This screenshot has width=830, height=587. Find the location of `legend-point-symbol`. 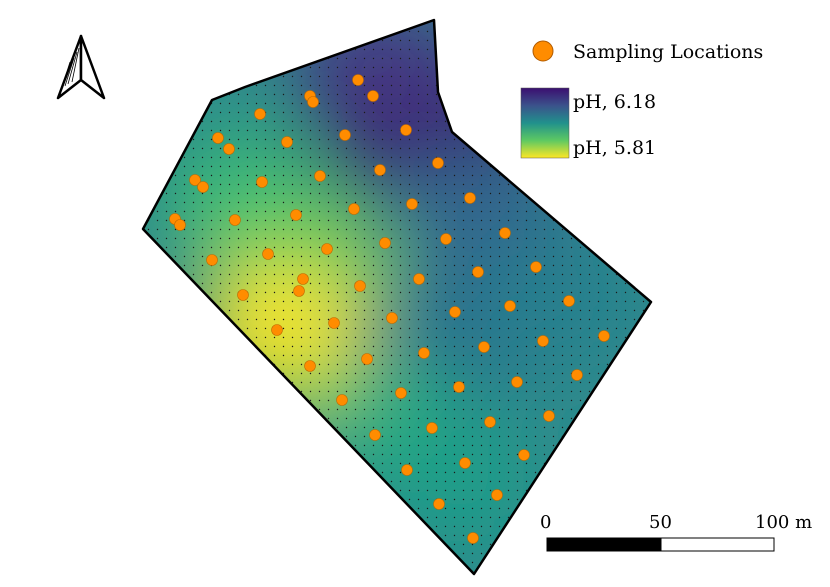

legend-point-symbol is located at coordinates (543, 51).